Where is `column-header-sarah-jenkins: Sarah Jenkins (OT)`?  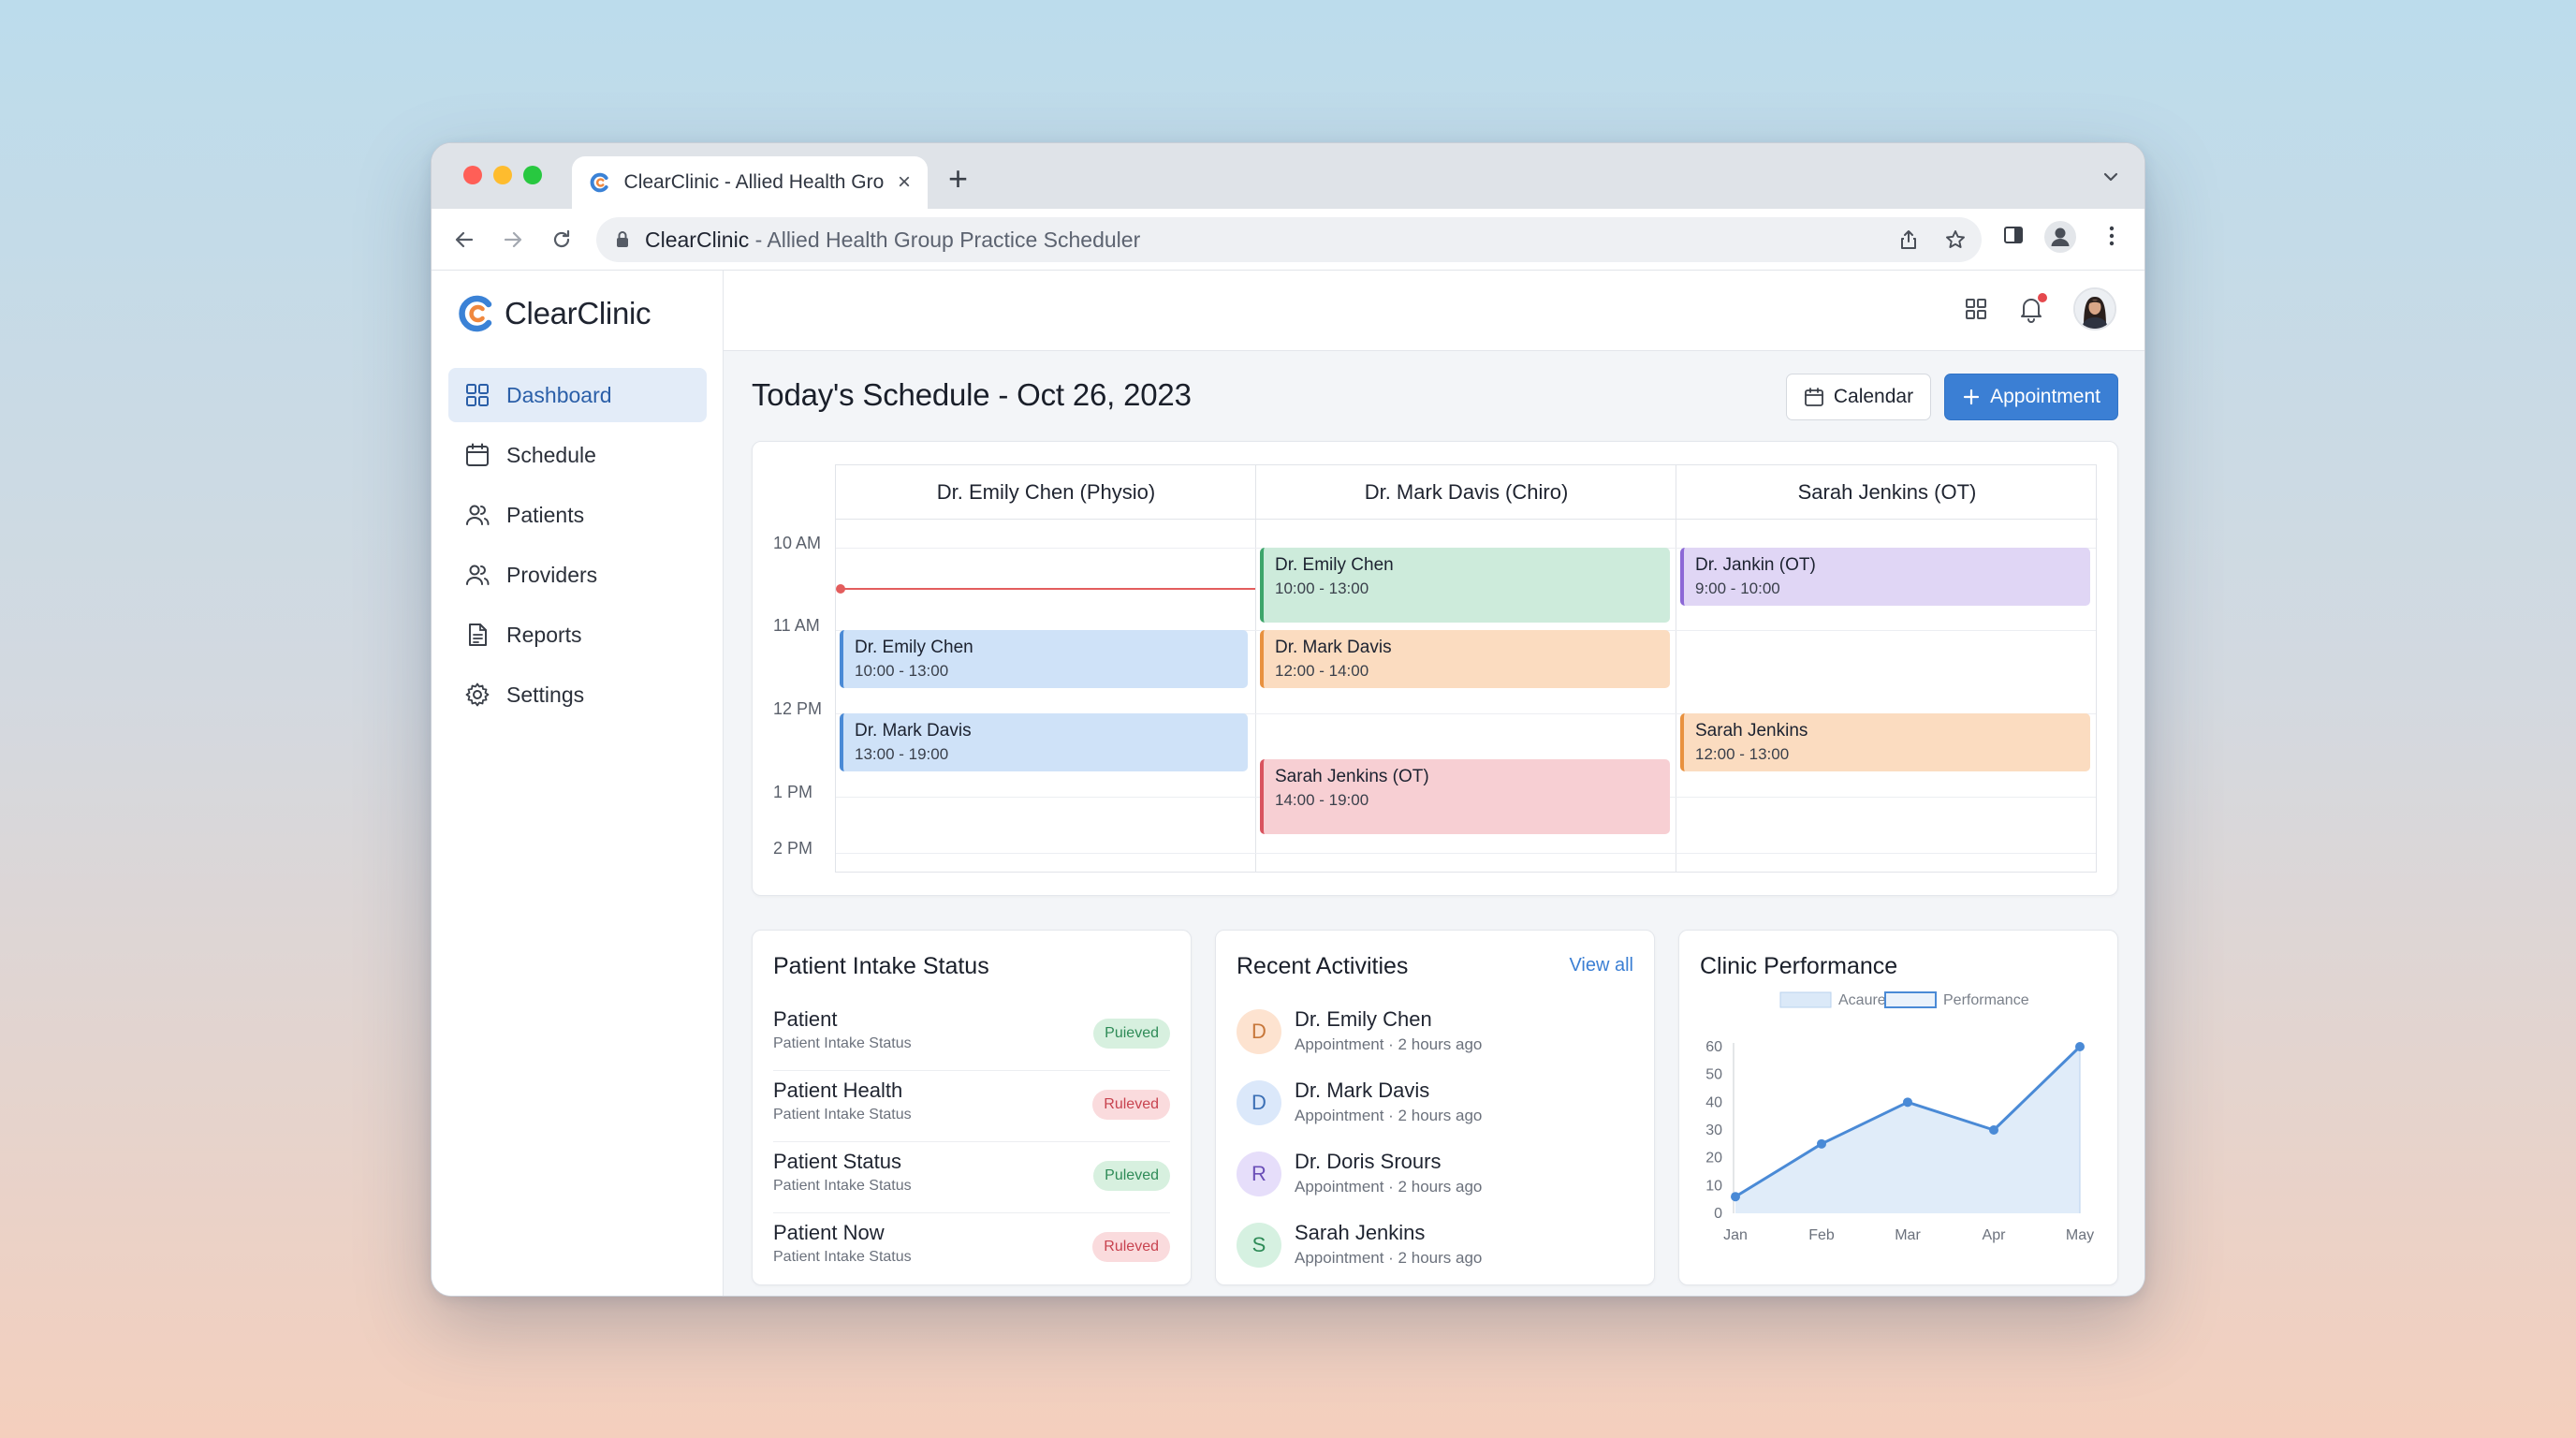
column-header-sarah-jenkins: Sarah Jenkins (OT) is located at coordinates (1887, 493).